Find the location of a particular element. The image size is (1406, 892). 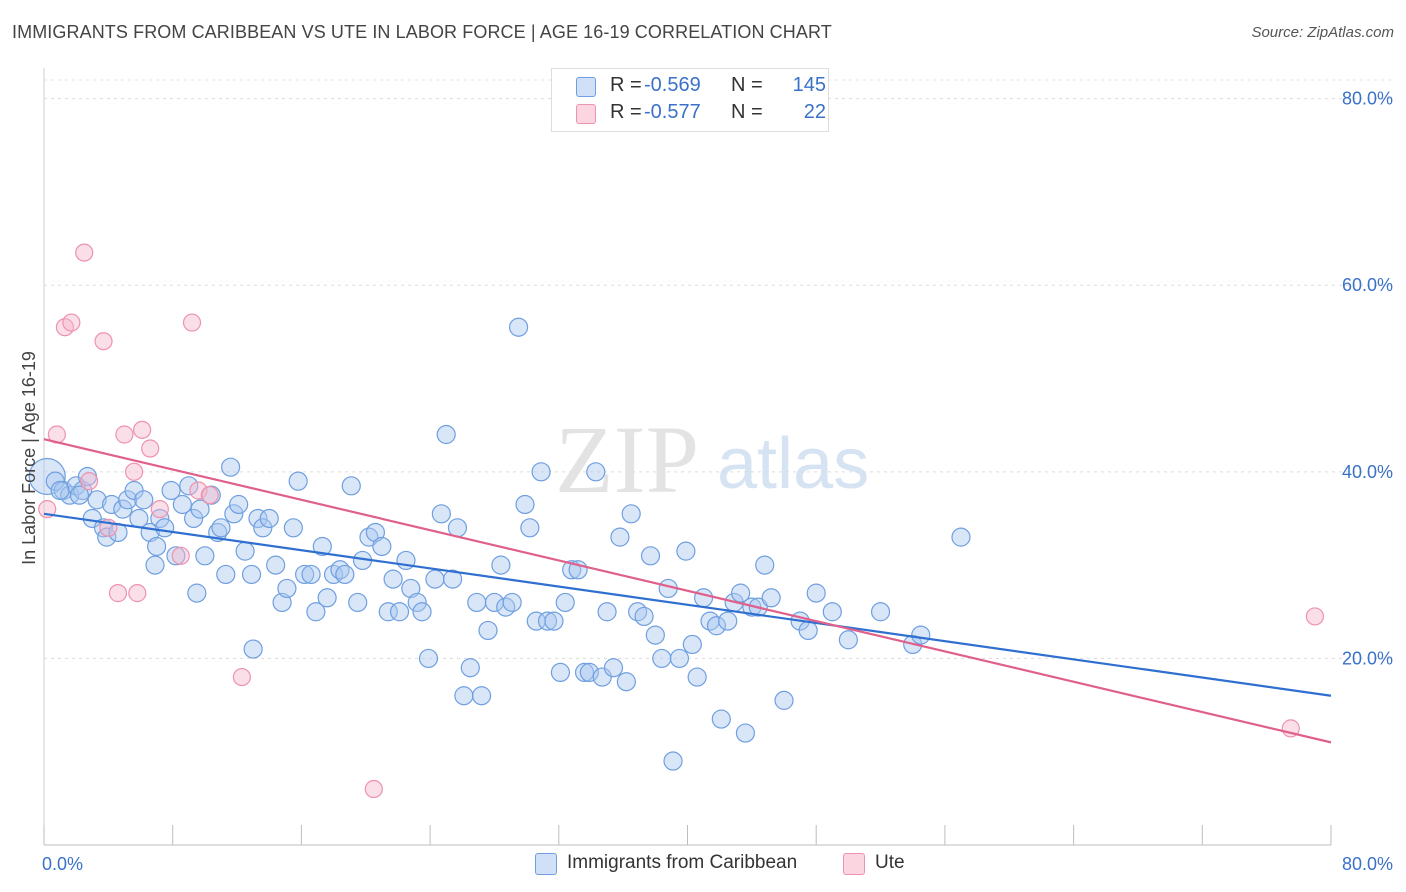

legend-label-caribbean: Immigrants from Caribbean is located at coordinates (682, 862).